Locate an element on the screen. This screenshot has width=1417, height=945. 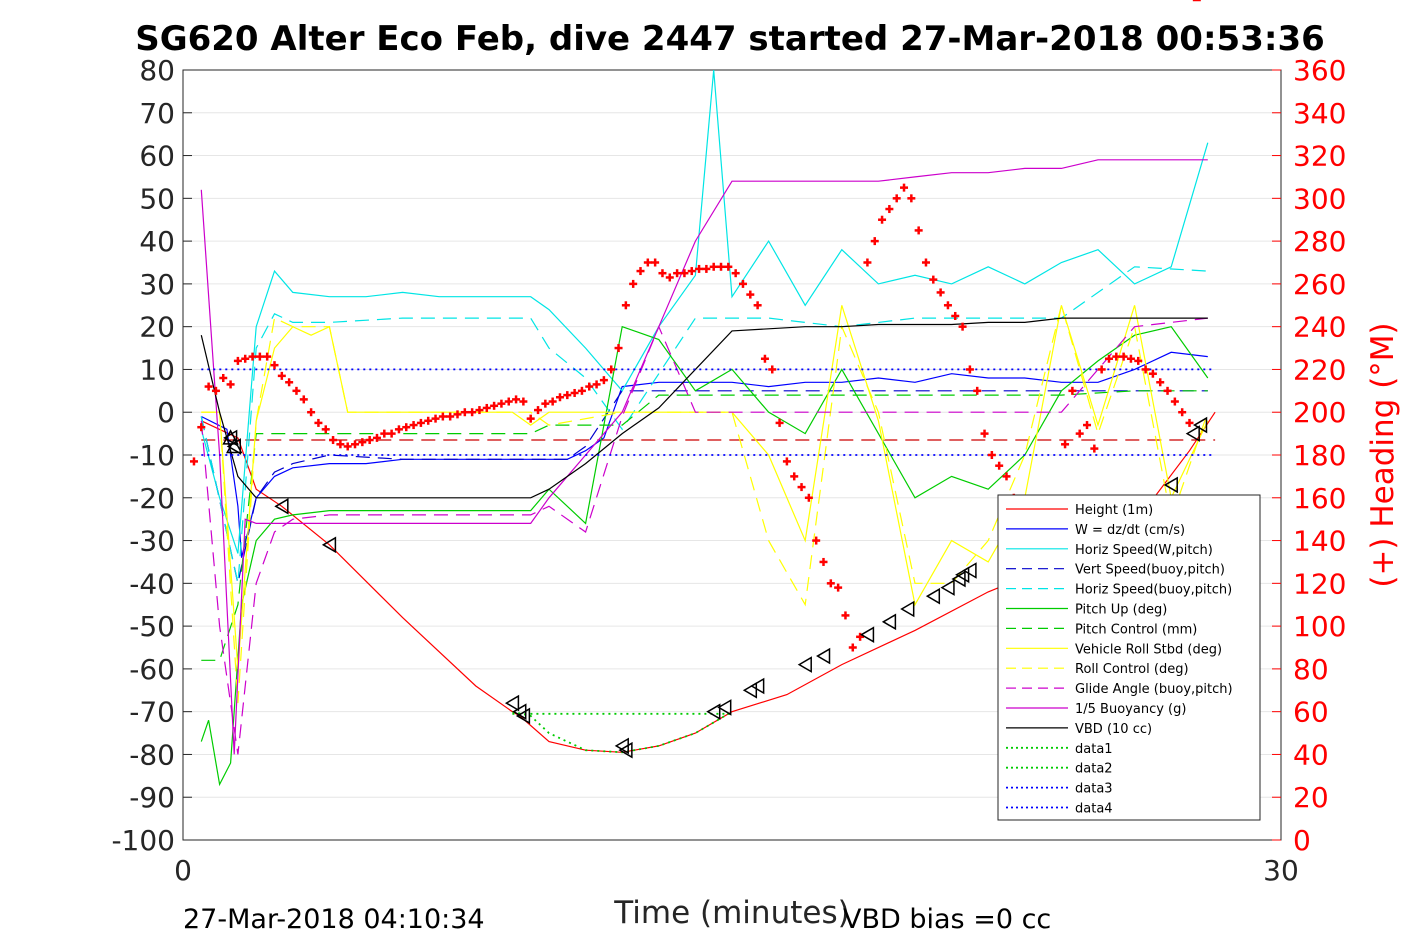
legend-label: data1 is located at coordinates (1094, 749).